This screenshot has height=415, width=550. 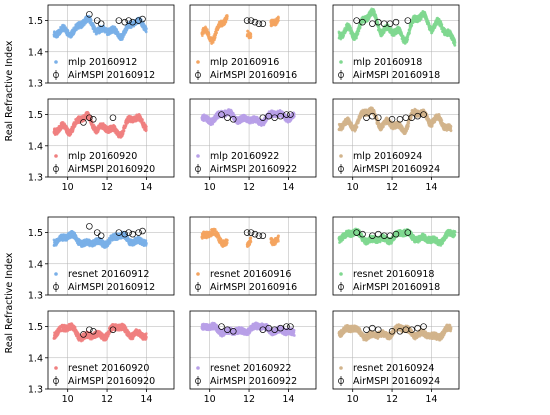 I want to click on panel-mlp-20160922: 10 12 14 mlp 20160922 AirMSPI 20160922, so click(x=253, y=145).